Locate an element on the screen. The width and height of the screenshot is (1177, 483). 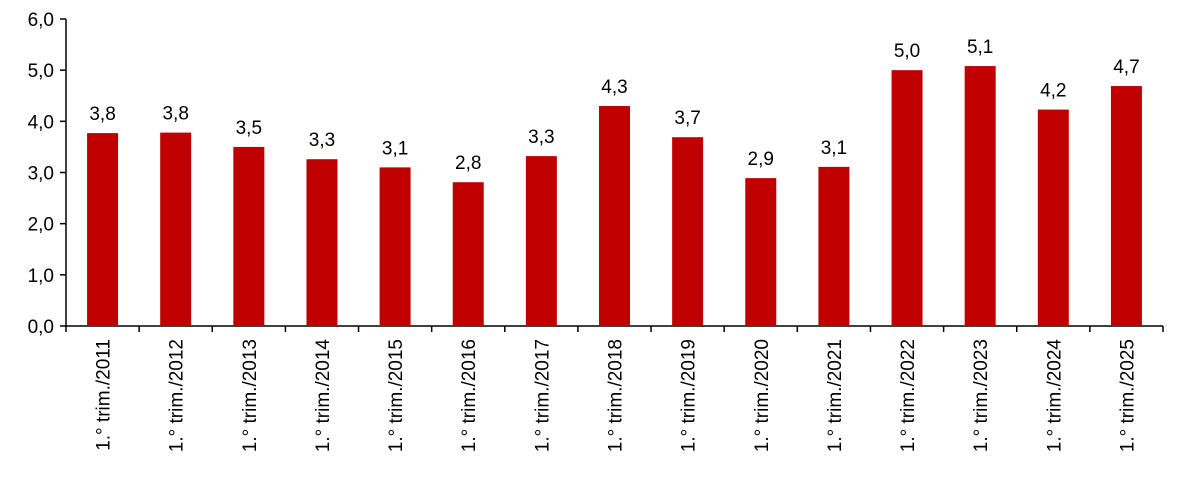
y-tick-label: 6,0 is located at coordinates (41, 20).